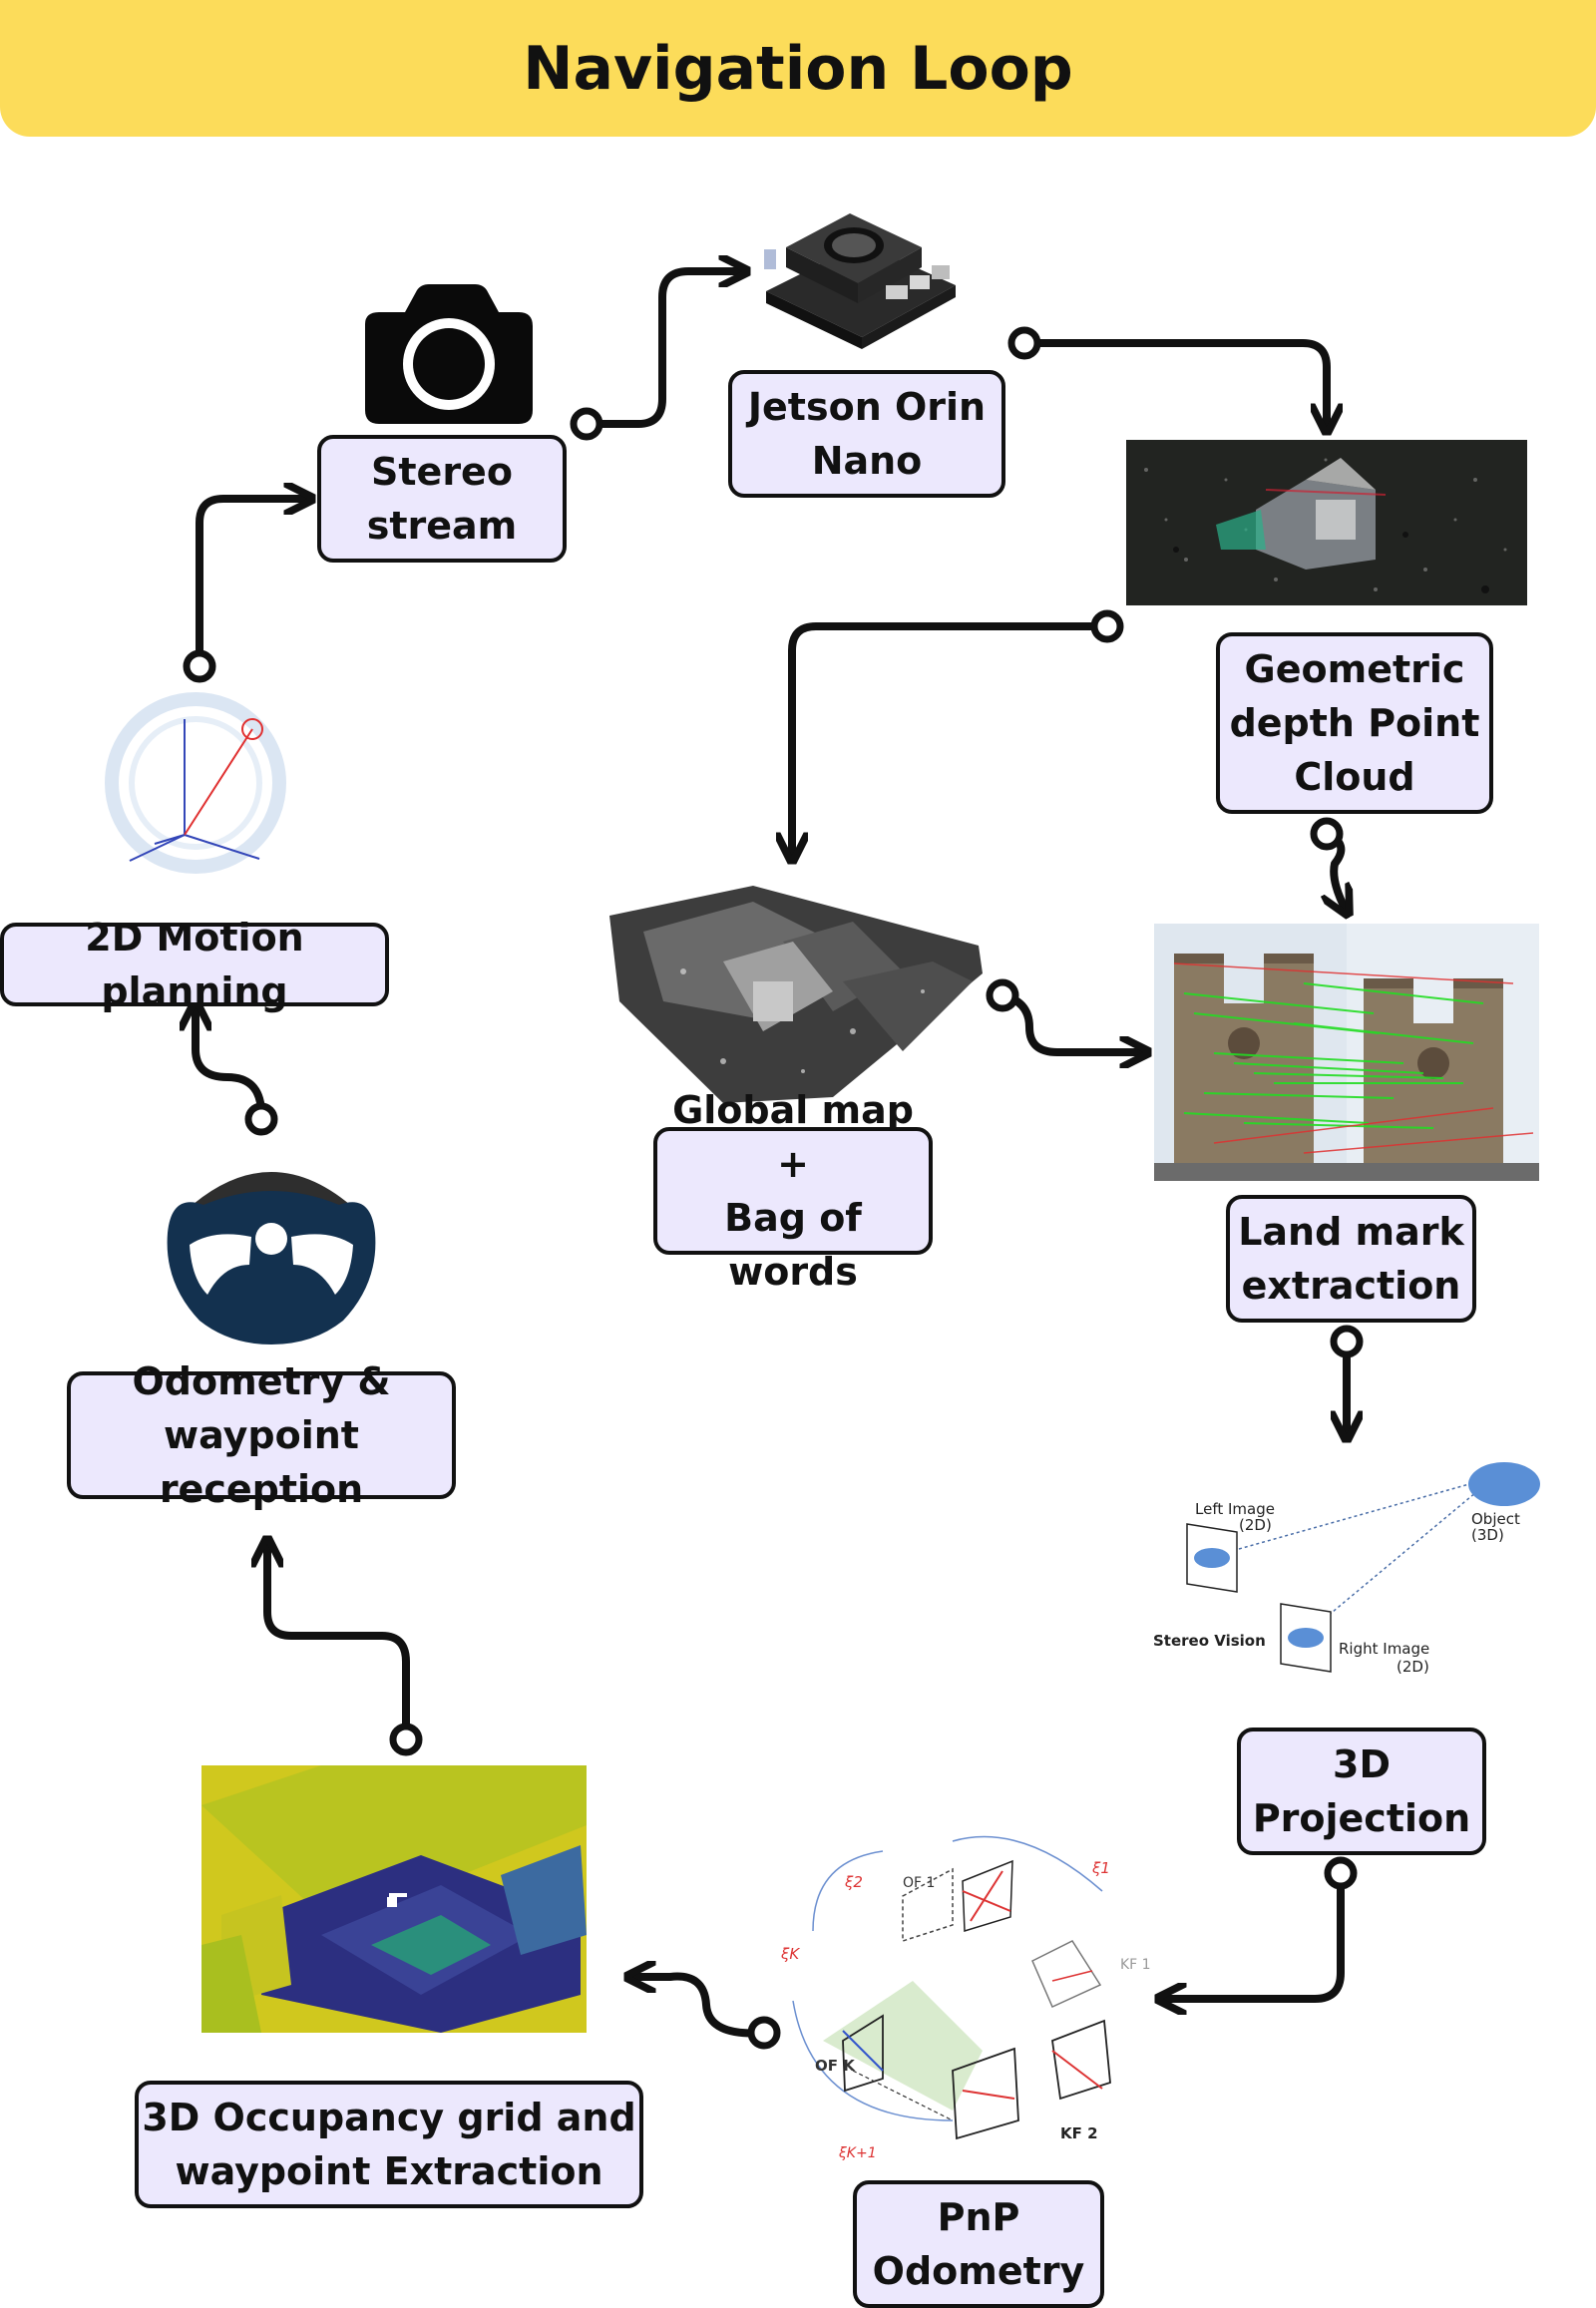  I want to click on node-depth-label: Geometric depth Point Cloud, so click(1354, 723).